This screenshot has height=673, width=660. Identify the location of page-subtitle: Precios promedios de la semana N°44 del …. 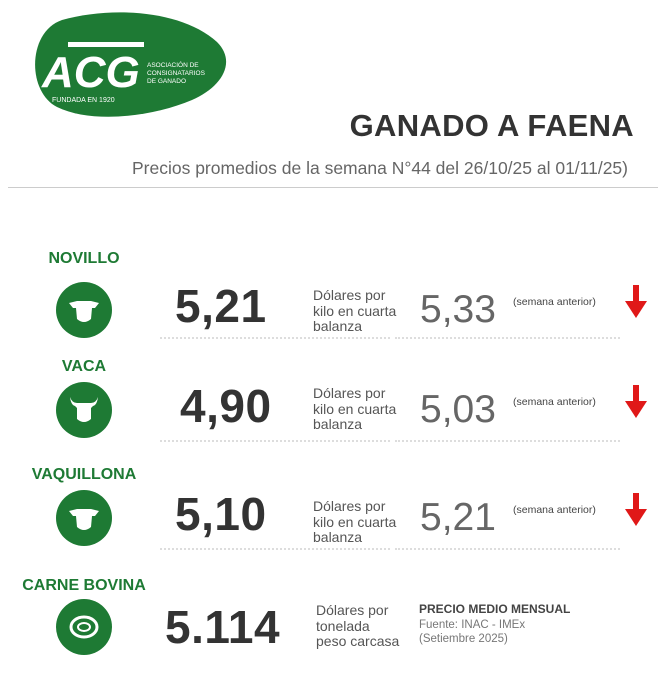
(379, 168).